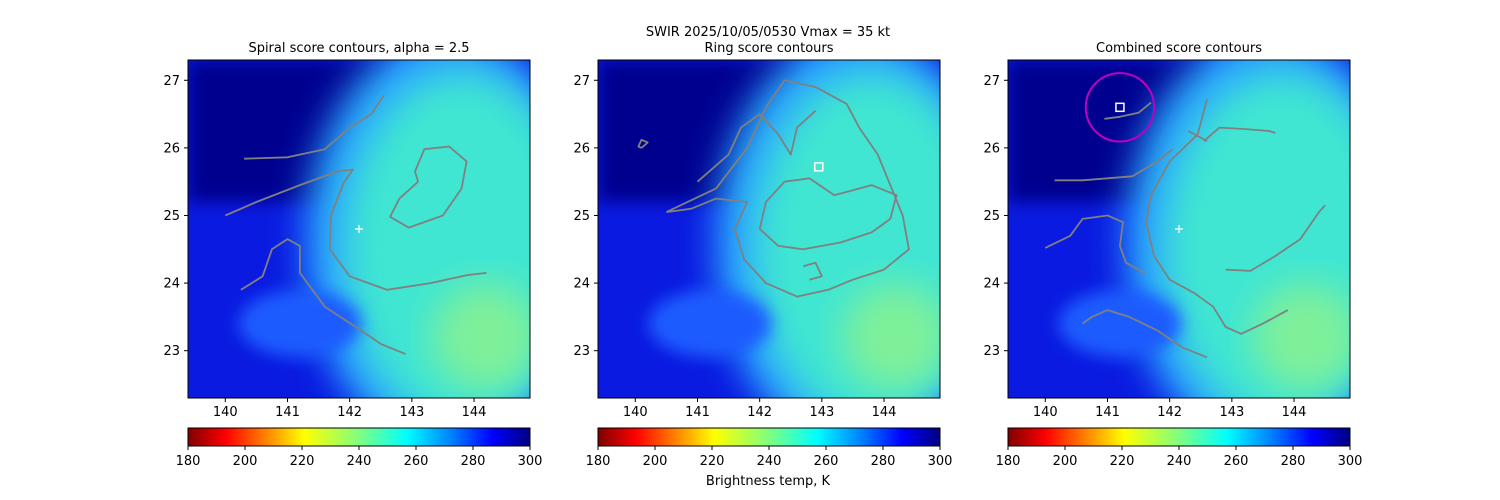  I want to click on figure-suptitle: SWIR 2025/10/05/0530 Vmax = 35 kt, so click(768, 32).